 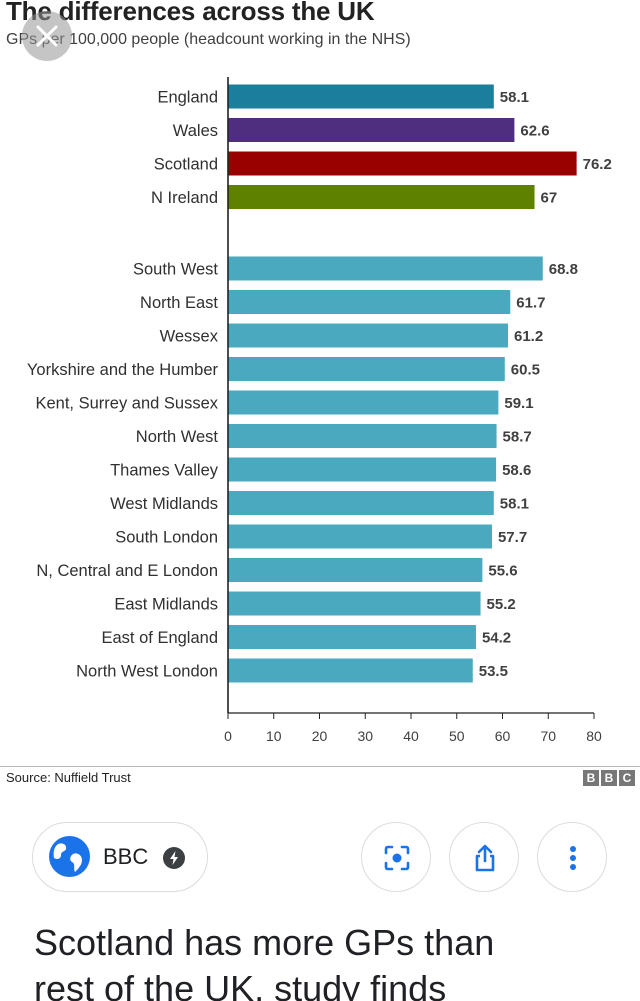 I want to click on source-chip-label: BBC, so click(x=126, y=856).